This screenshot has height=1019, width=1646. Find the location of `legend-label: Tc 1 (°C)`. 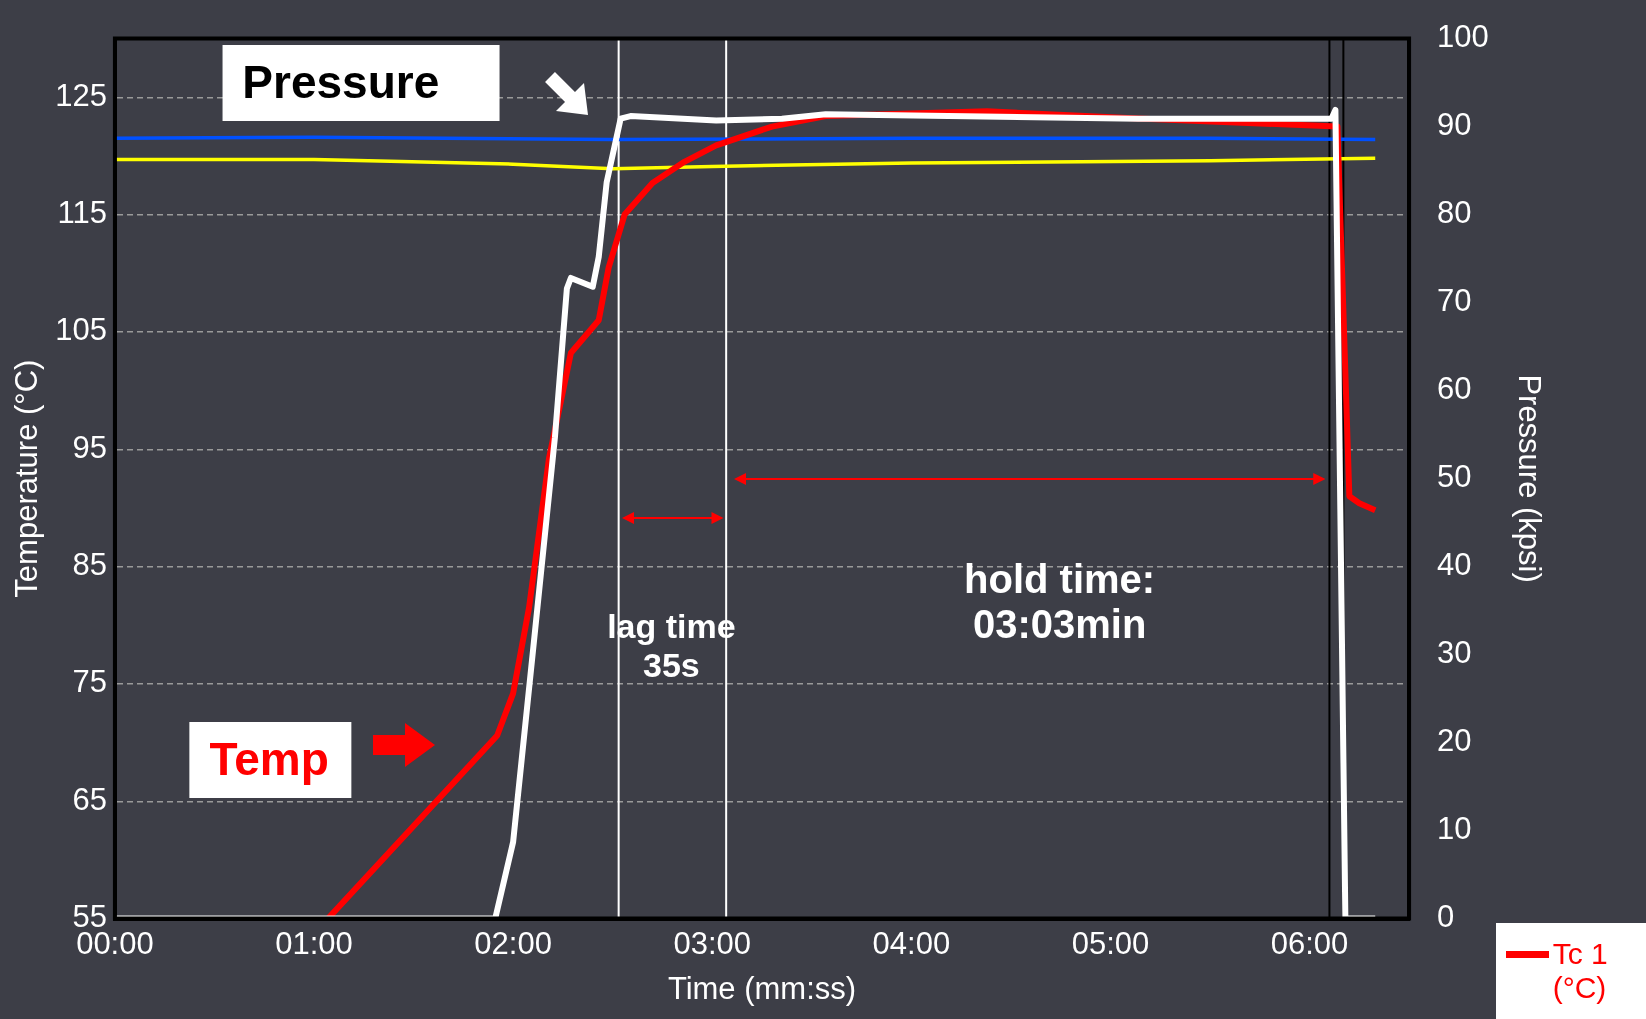

legend-label: Tc 1 (°C) is located at coordinates (1580, 971).